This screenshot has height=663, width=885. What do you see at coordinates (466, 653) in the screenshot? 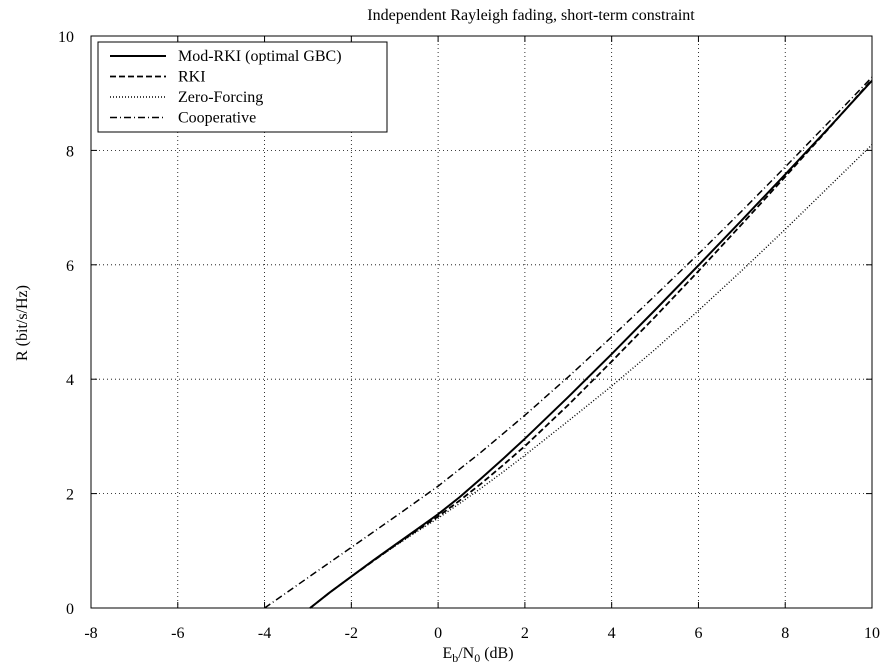
I see `x-axis-label-mid: /N` at bounding box center [466, 653].